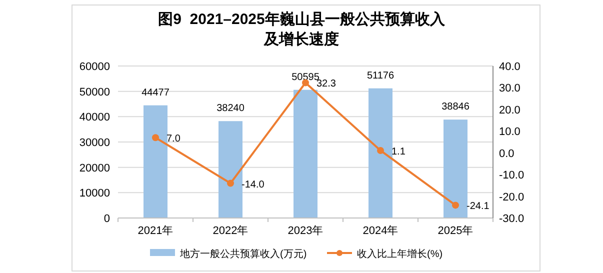  What do you see at coordinates (456, 107) in the screenshot?
I see `data-label: 38846` at bounding box center [456, 107].